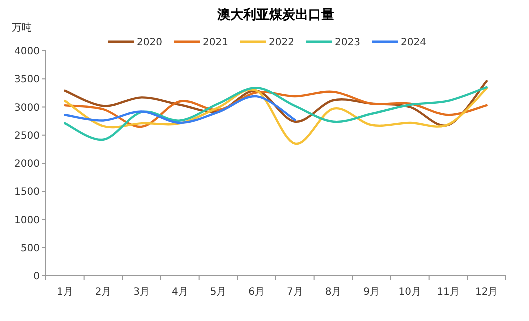 The image size is (529, 321). Describe the element at coordinates (347, 43) in the screenshot. I see `legend-label: 2023` at that location.